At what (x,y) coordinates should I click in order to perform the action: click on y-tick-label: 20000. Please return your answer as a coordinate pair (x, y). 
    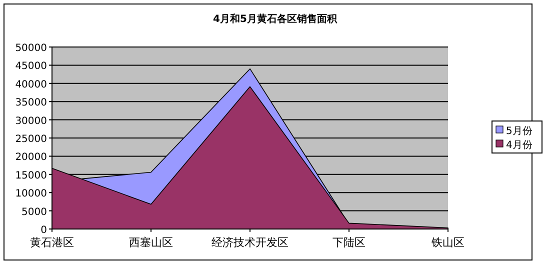
    Looking at the image, I should click on (31, 158).